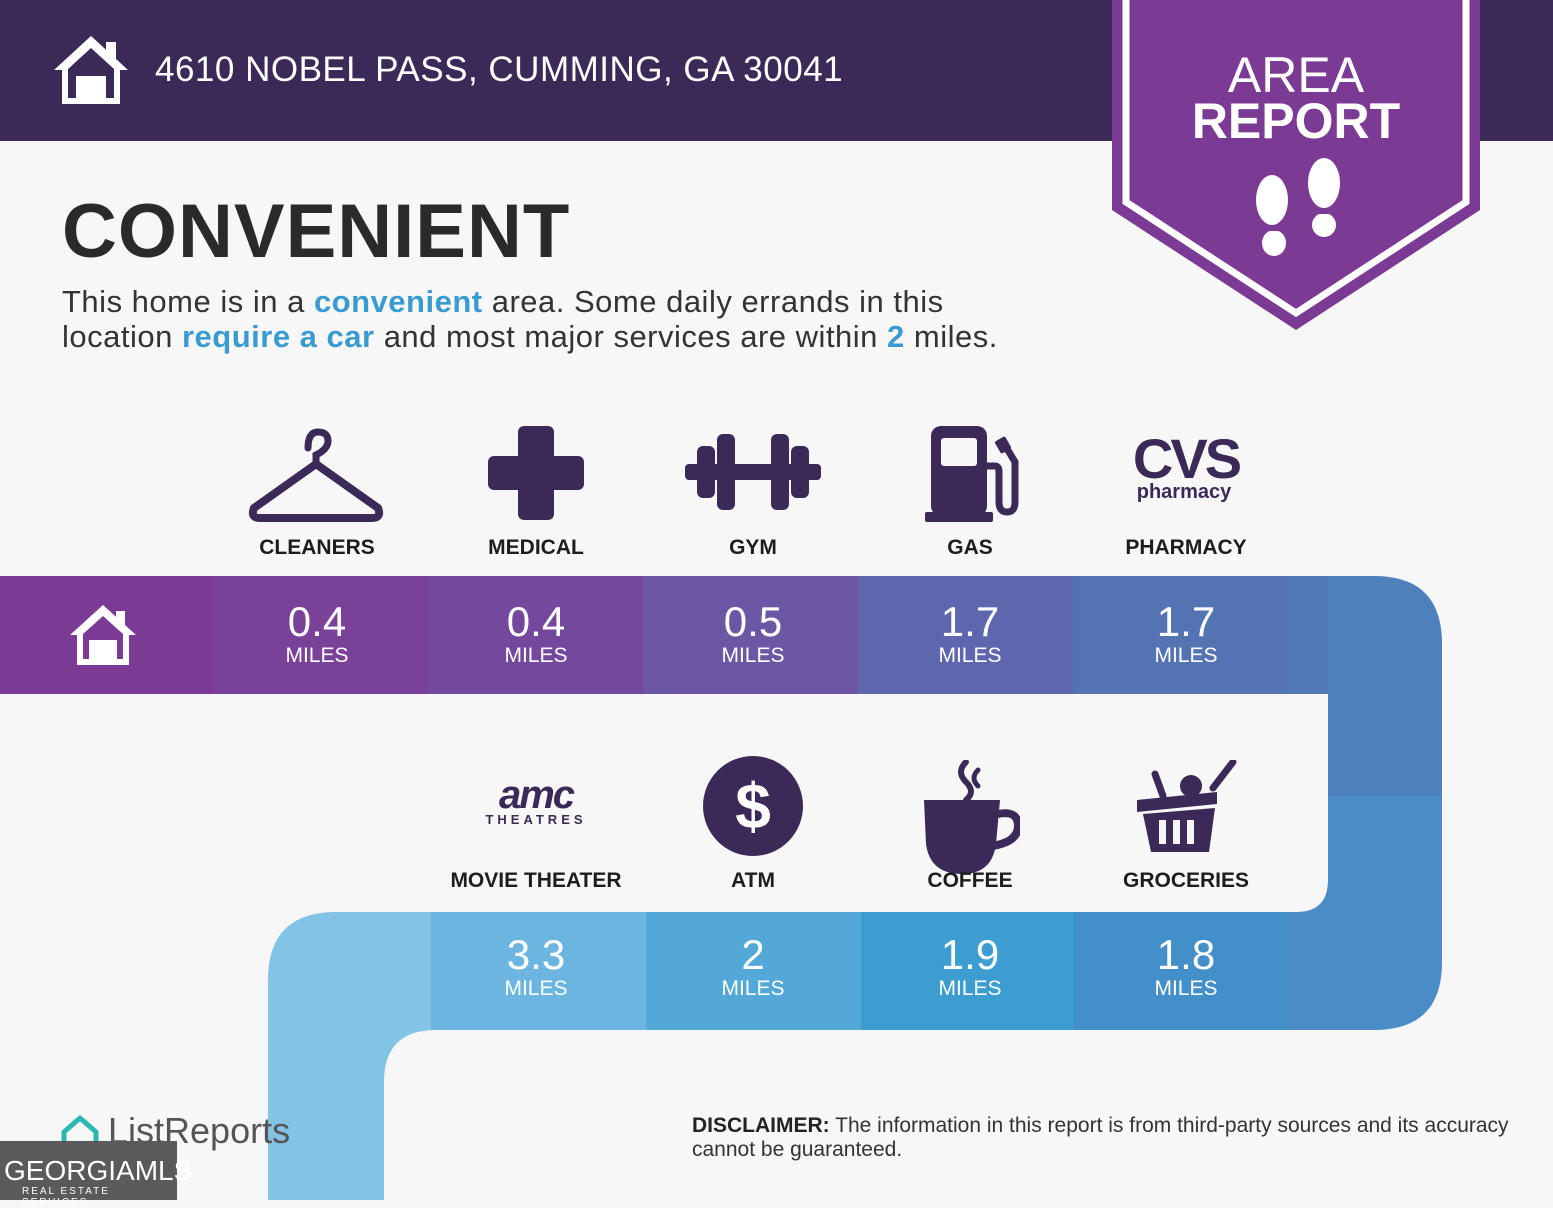  What do you see at coordinates (103, 635) in the screenshot?
I see `route-home-icon` at bounding box center [103, 635].